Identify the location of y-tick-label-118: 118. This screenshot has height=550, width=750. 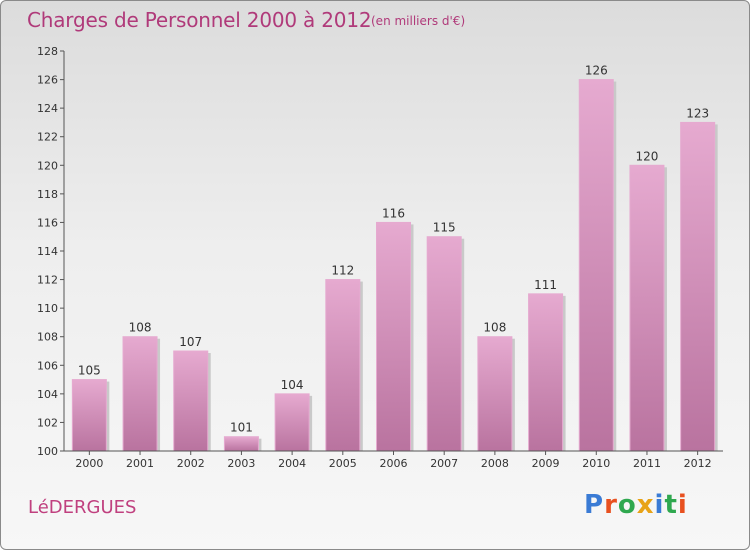
(47, 194).